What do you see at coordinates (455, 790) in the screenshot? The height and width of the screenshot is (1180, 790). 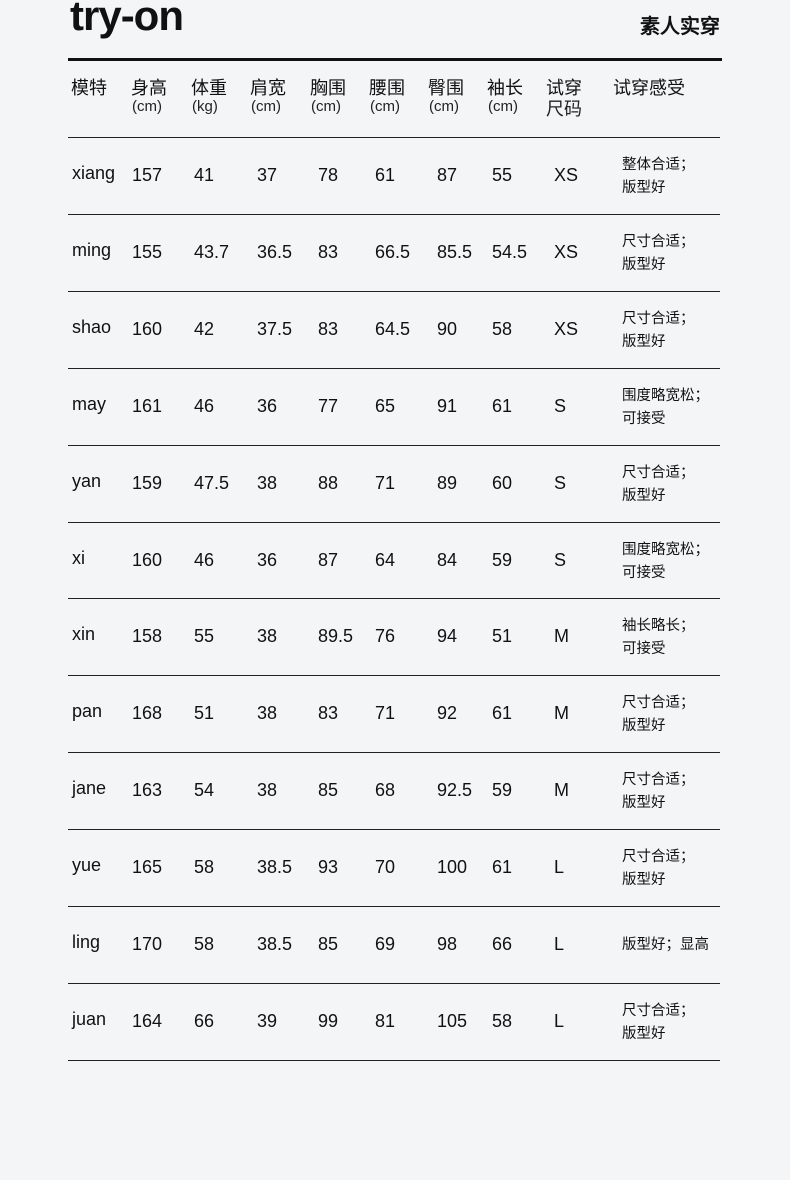 I see `table-cell: 92.5` at bounding box center [455, 790].